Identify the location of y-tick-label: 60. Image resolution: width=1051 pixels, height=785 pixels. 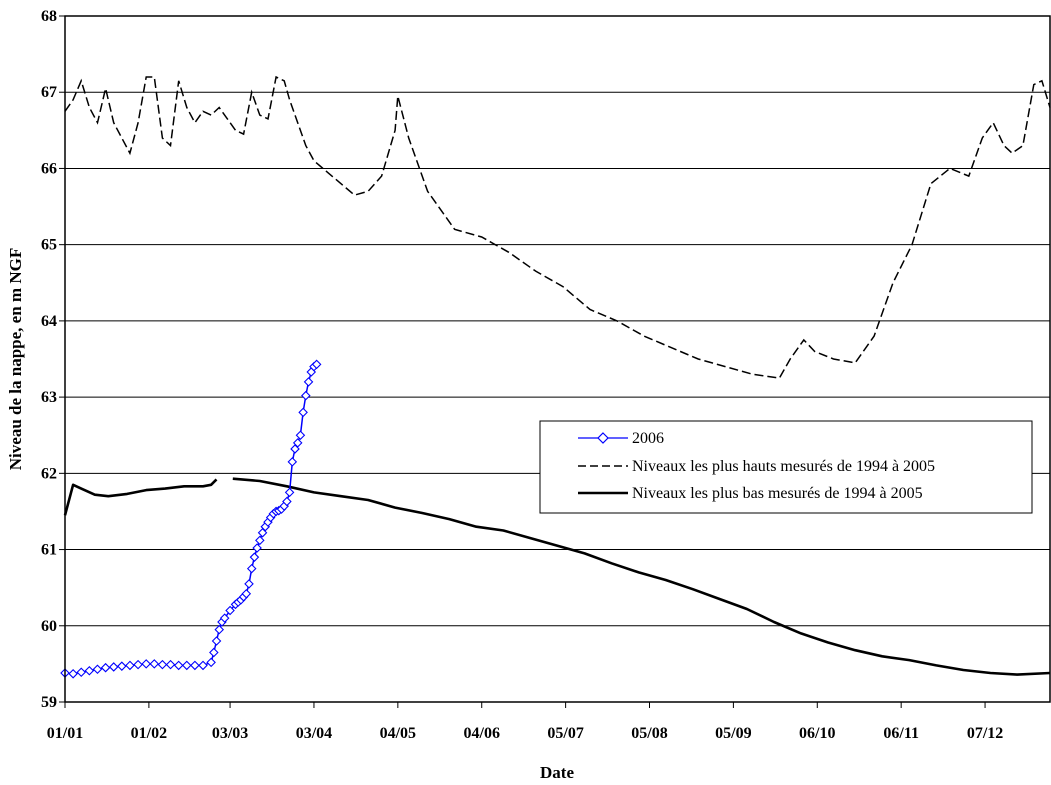
(49, 626).